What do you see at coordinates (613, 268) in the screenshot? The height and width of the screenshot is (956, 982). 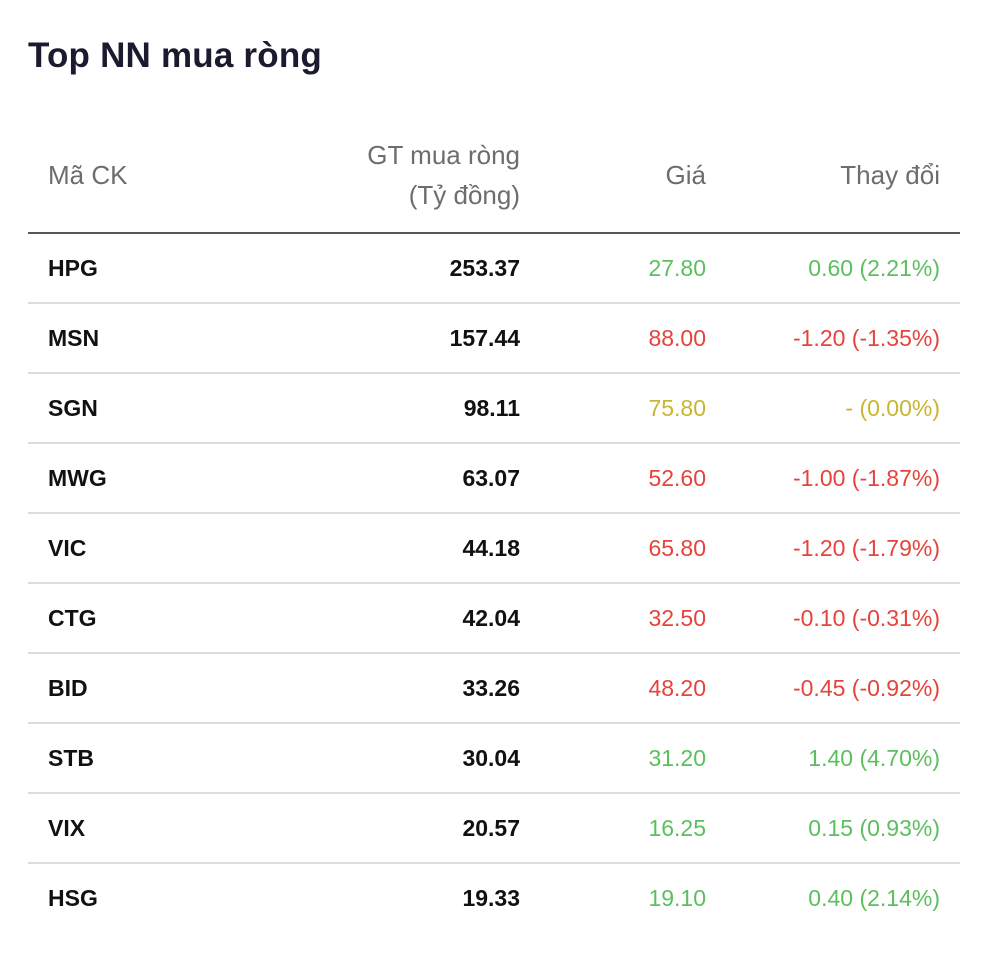 I see `stock-price: 27.80` at bounding box center [613, 268].